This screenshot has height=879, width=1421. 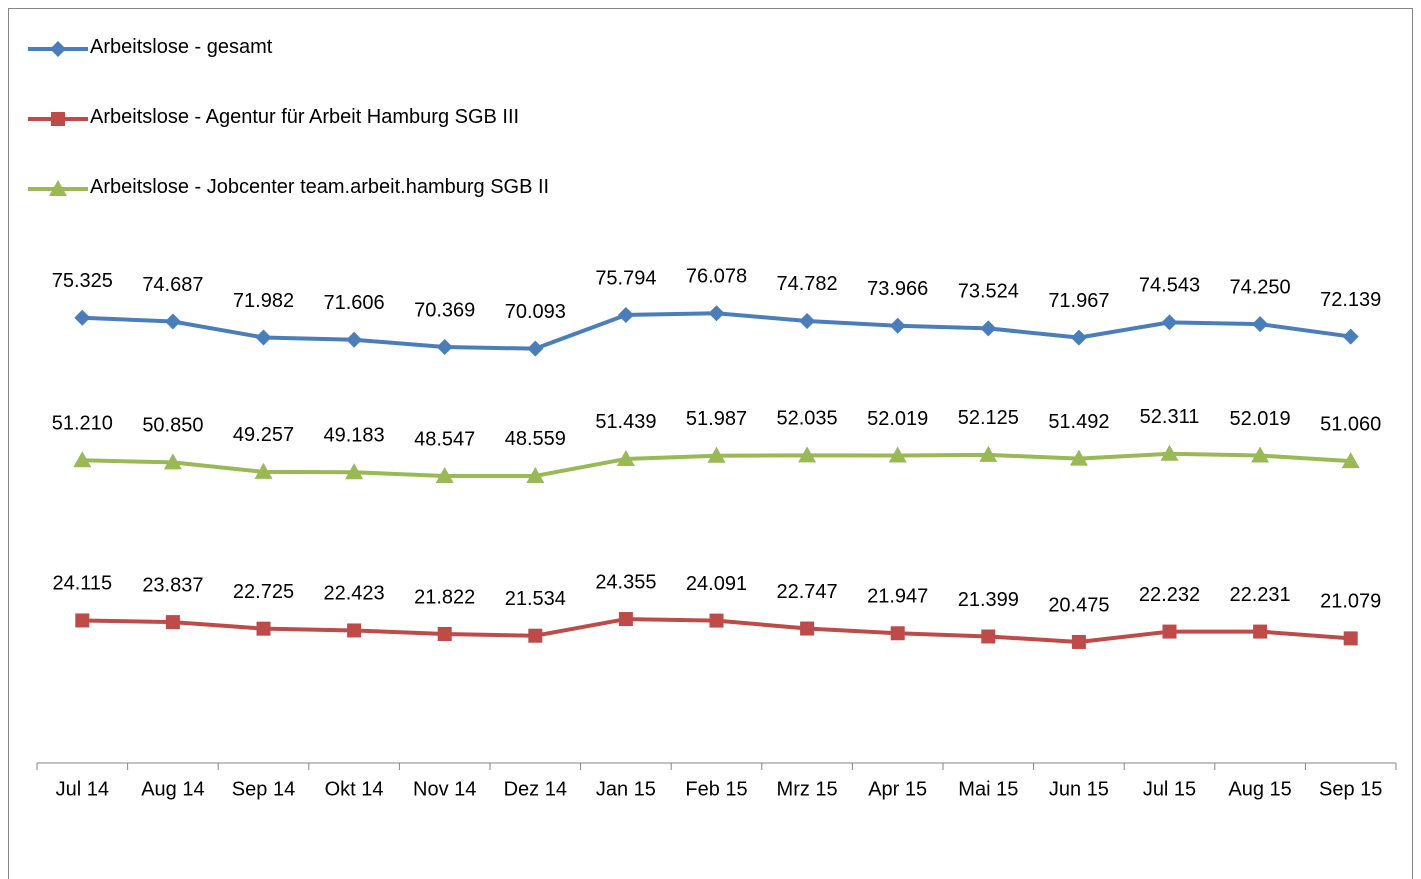 I want to click on data-label: 24.091, so click(x=716, y=584).